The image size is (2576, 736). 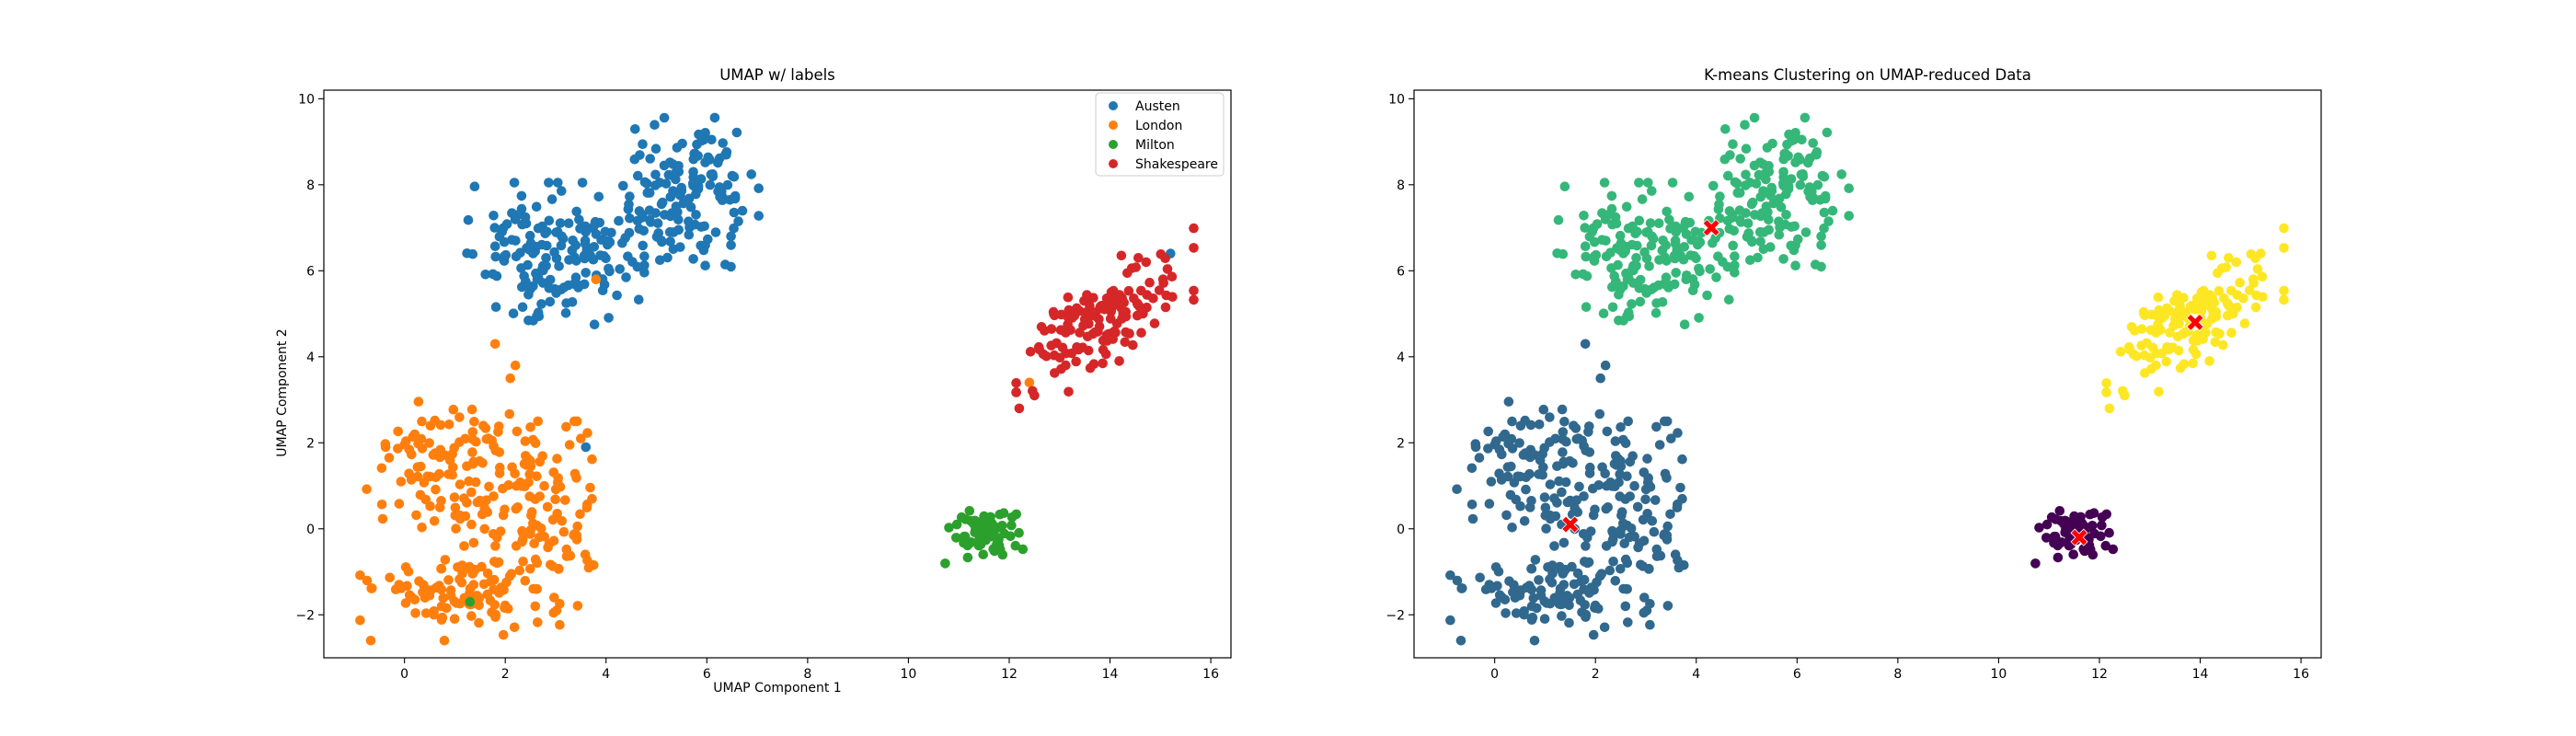 I want to click on y-tick-label: 10, so click(x=306, y=99).